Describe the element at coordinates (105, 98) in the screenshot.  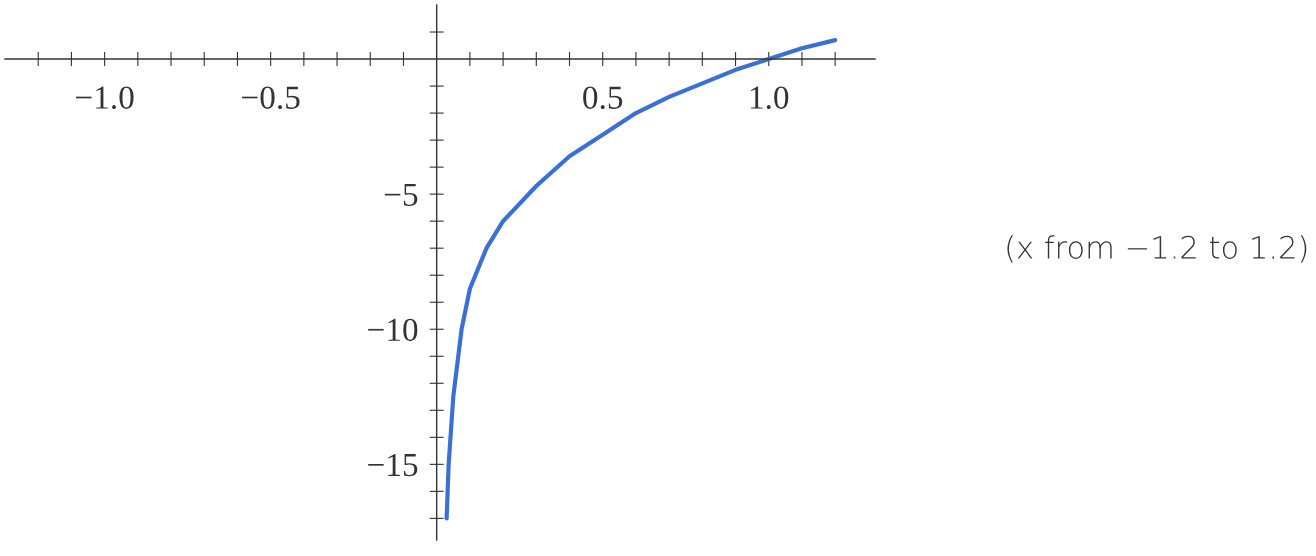
I see `x-tick-label: −1.0` at that location.